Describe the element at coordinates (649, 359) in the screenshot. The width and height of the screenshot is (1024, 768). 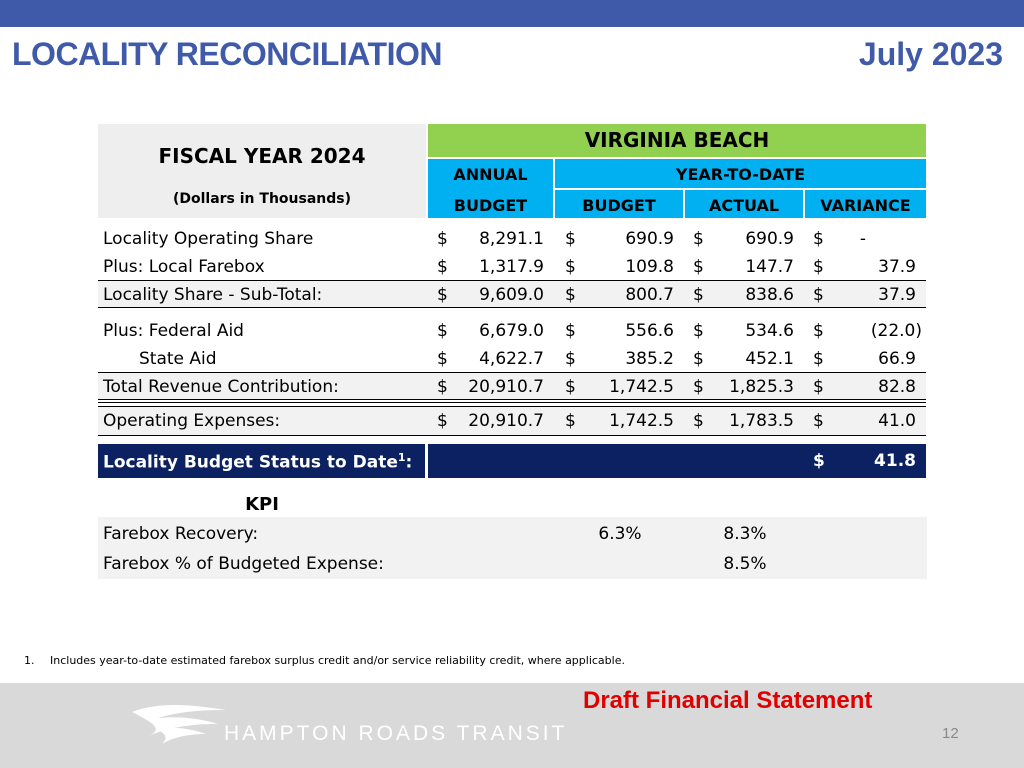
I see `ytd-budget-value: 385.2` at that location.